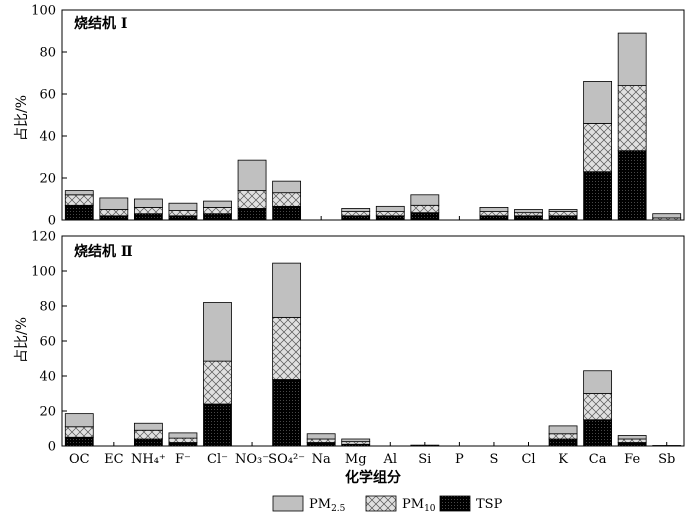 This screenshot has height=523, width=700. I want to click on x-tick-label: NH₄⁺, so click(148, 459).